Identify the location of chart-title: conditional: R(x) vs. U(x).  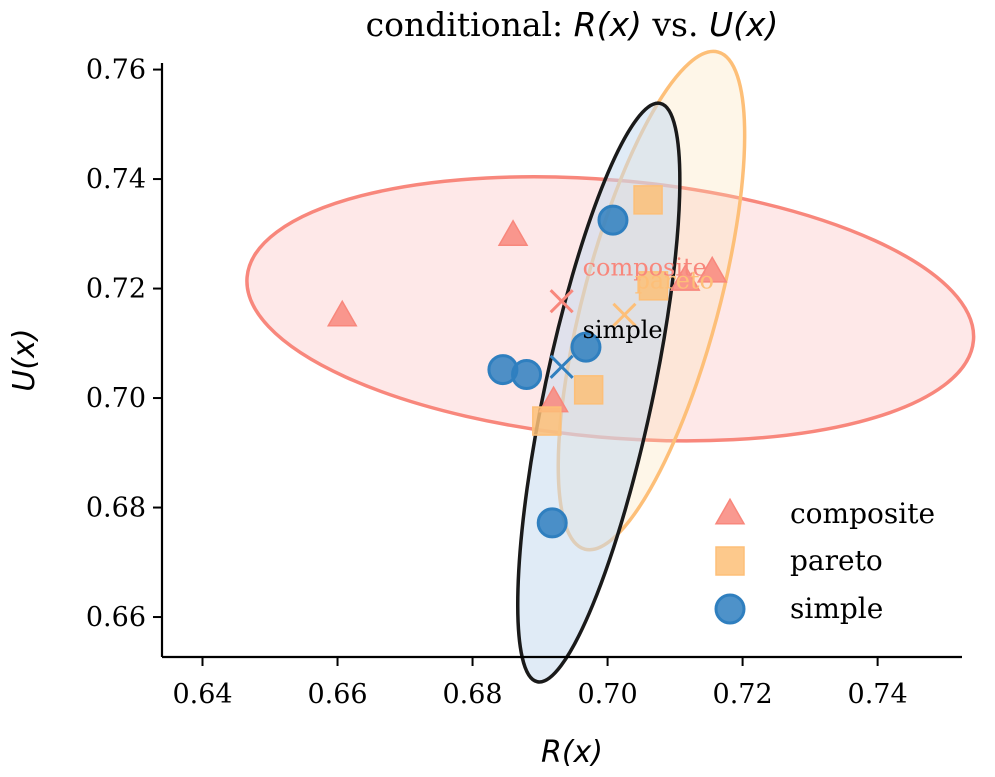
(572, 24).